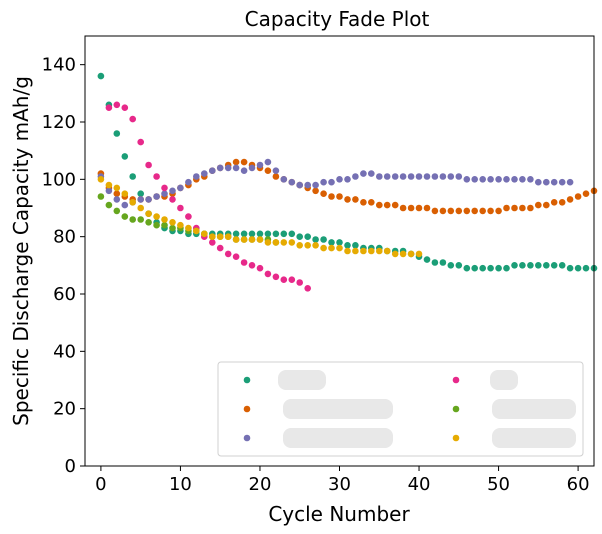 The image size is (602, 534). I want to click on legend, so click(400, 409).